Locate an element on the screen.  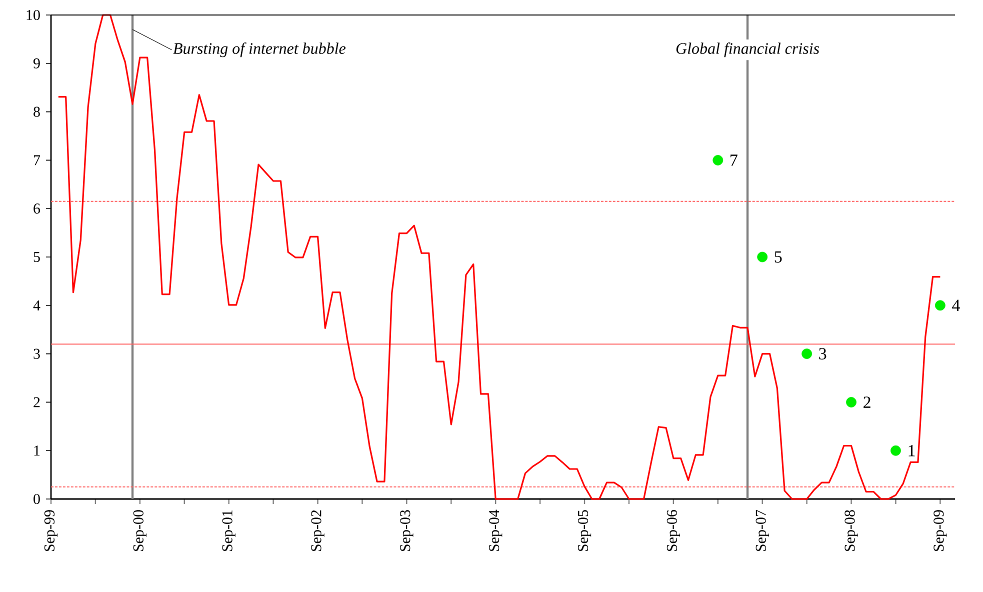
data-label: 5 is located at coordinates (778, 257).